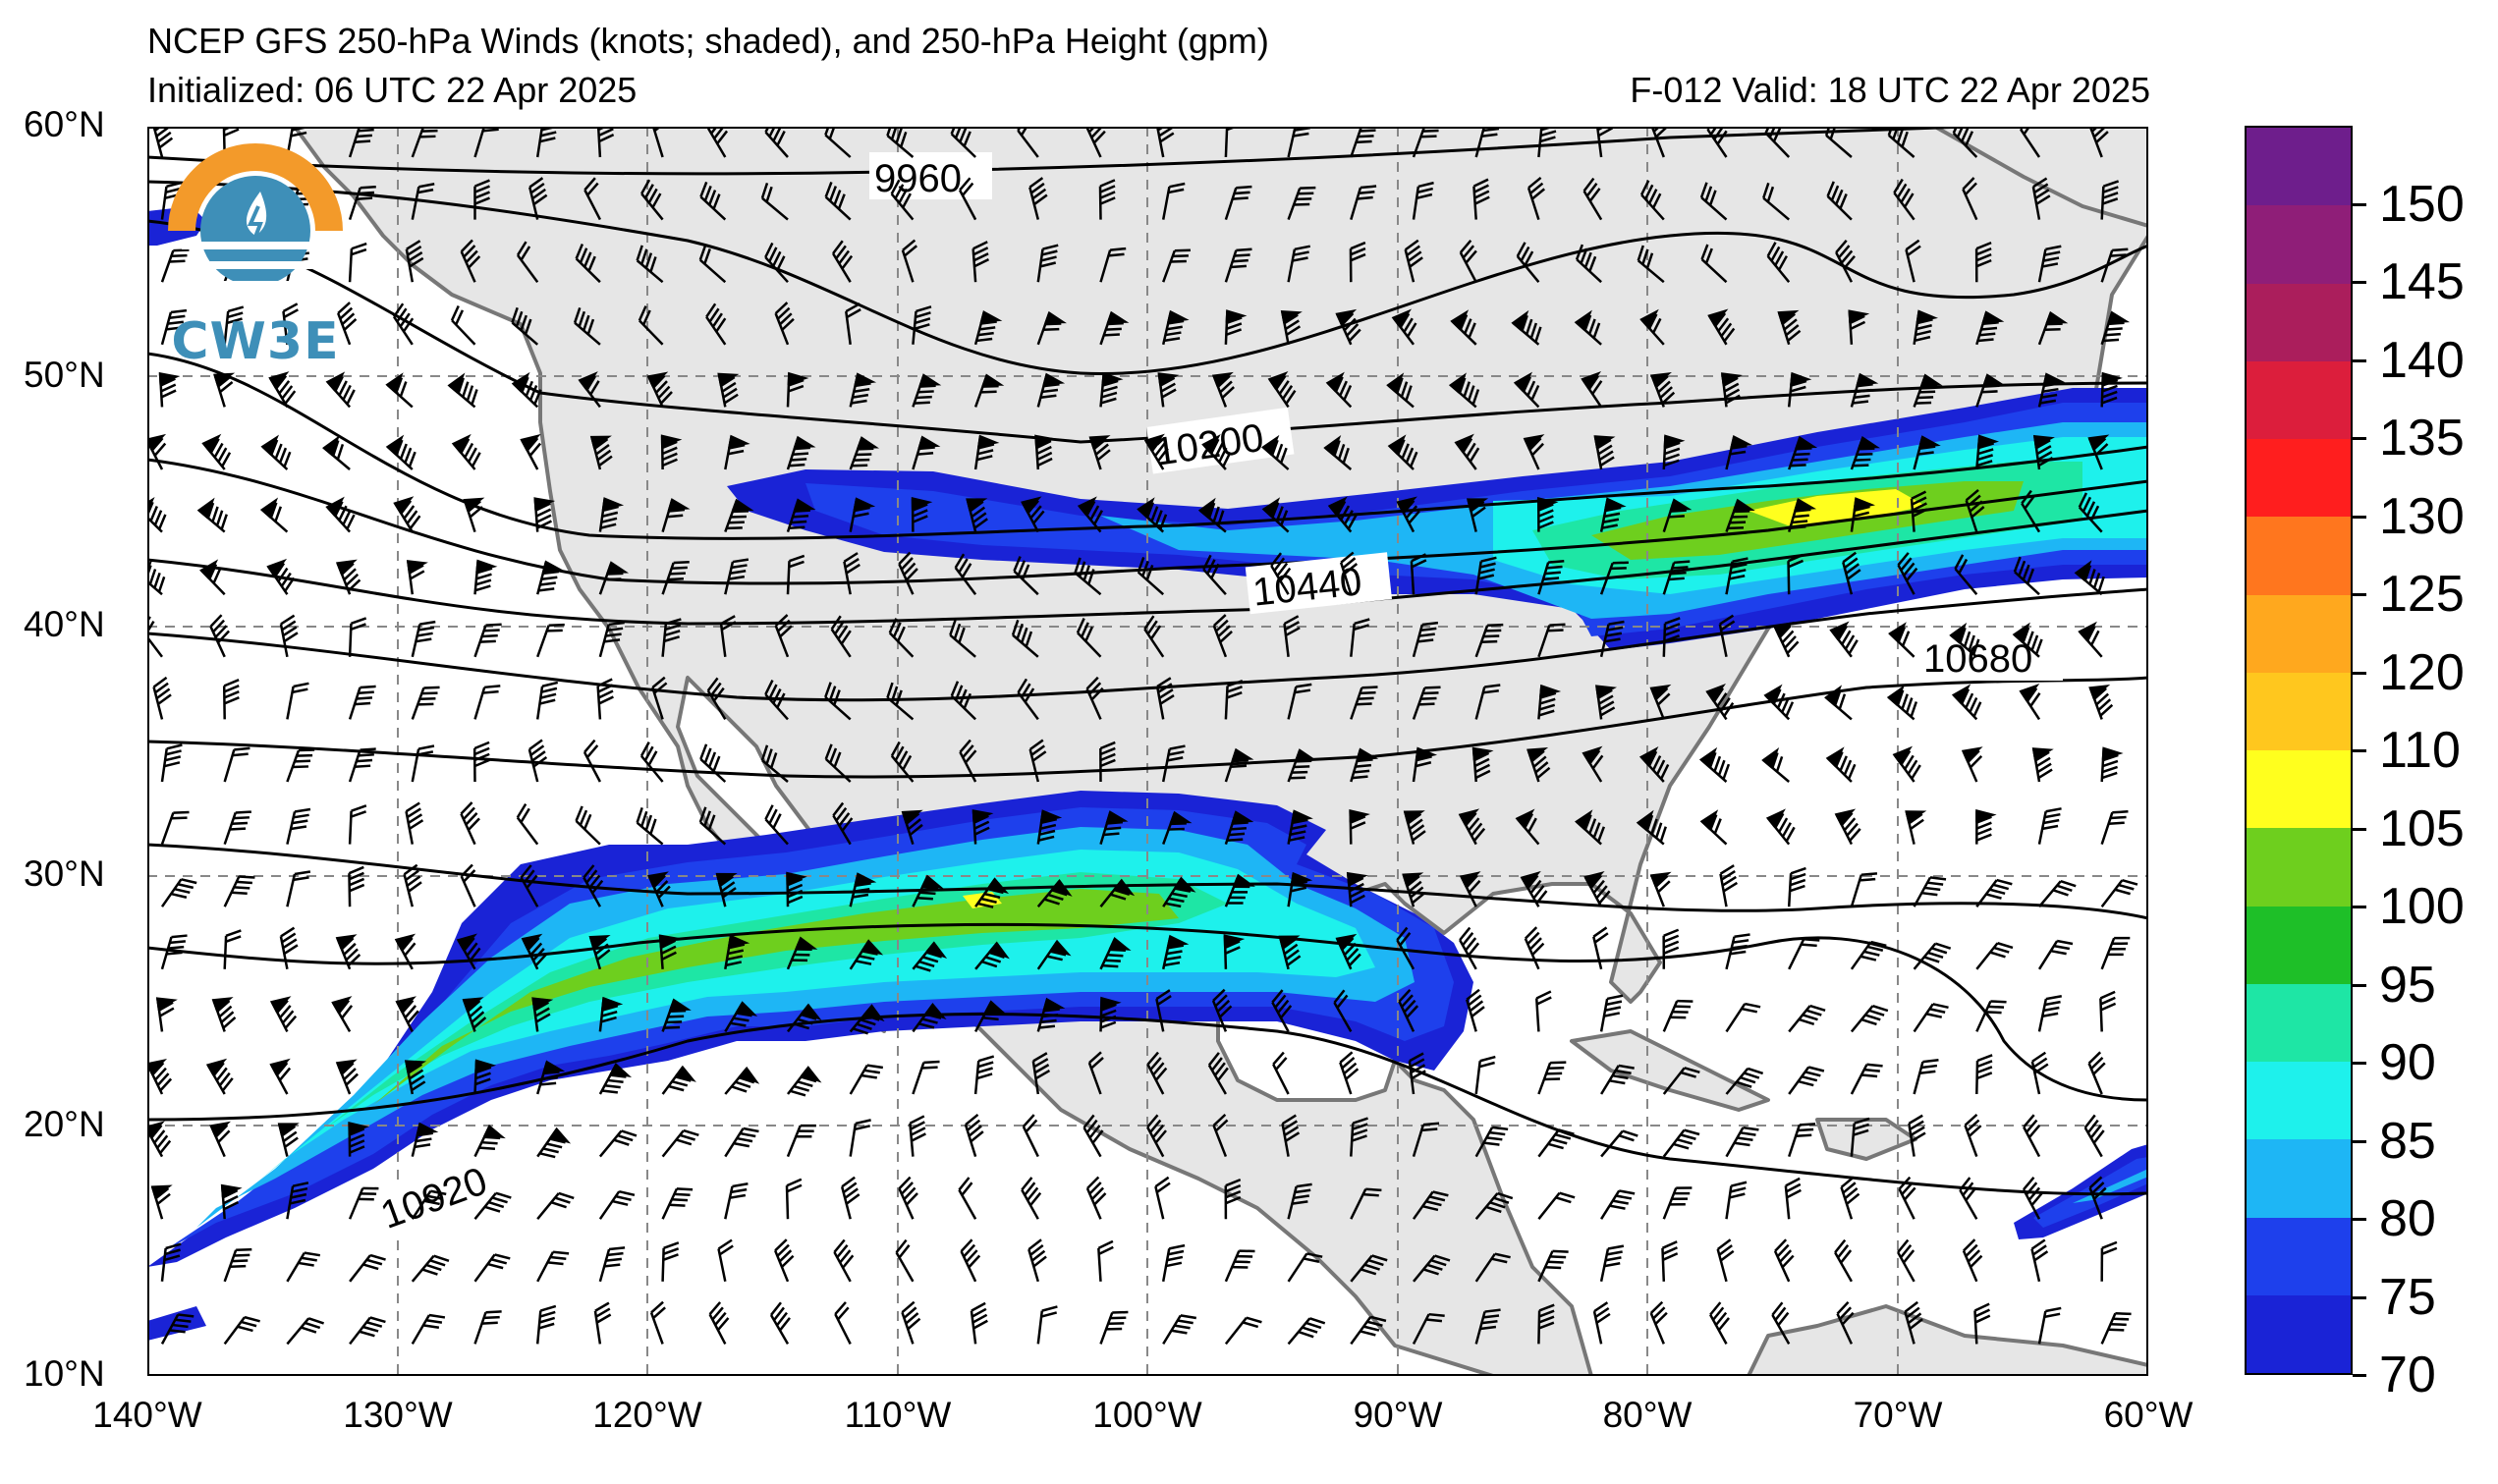 This screenshot has height=1484, width=2498. I want to click on colorbar-tick-label: 145, so click(2422, 281).